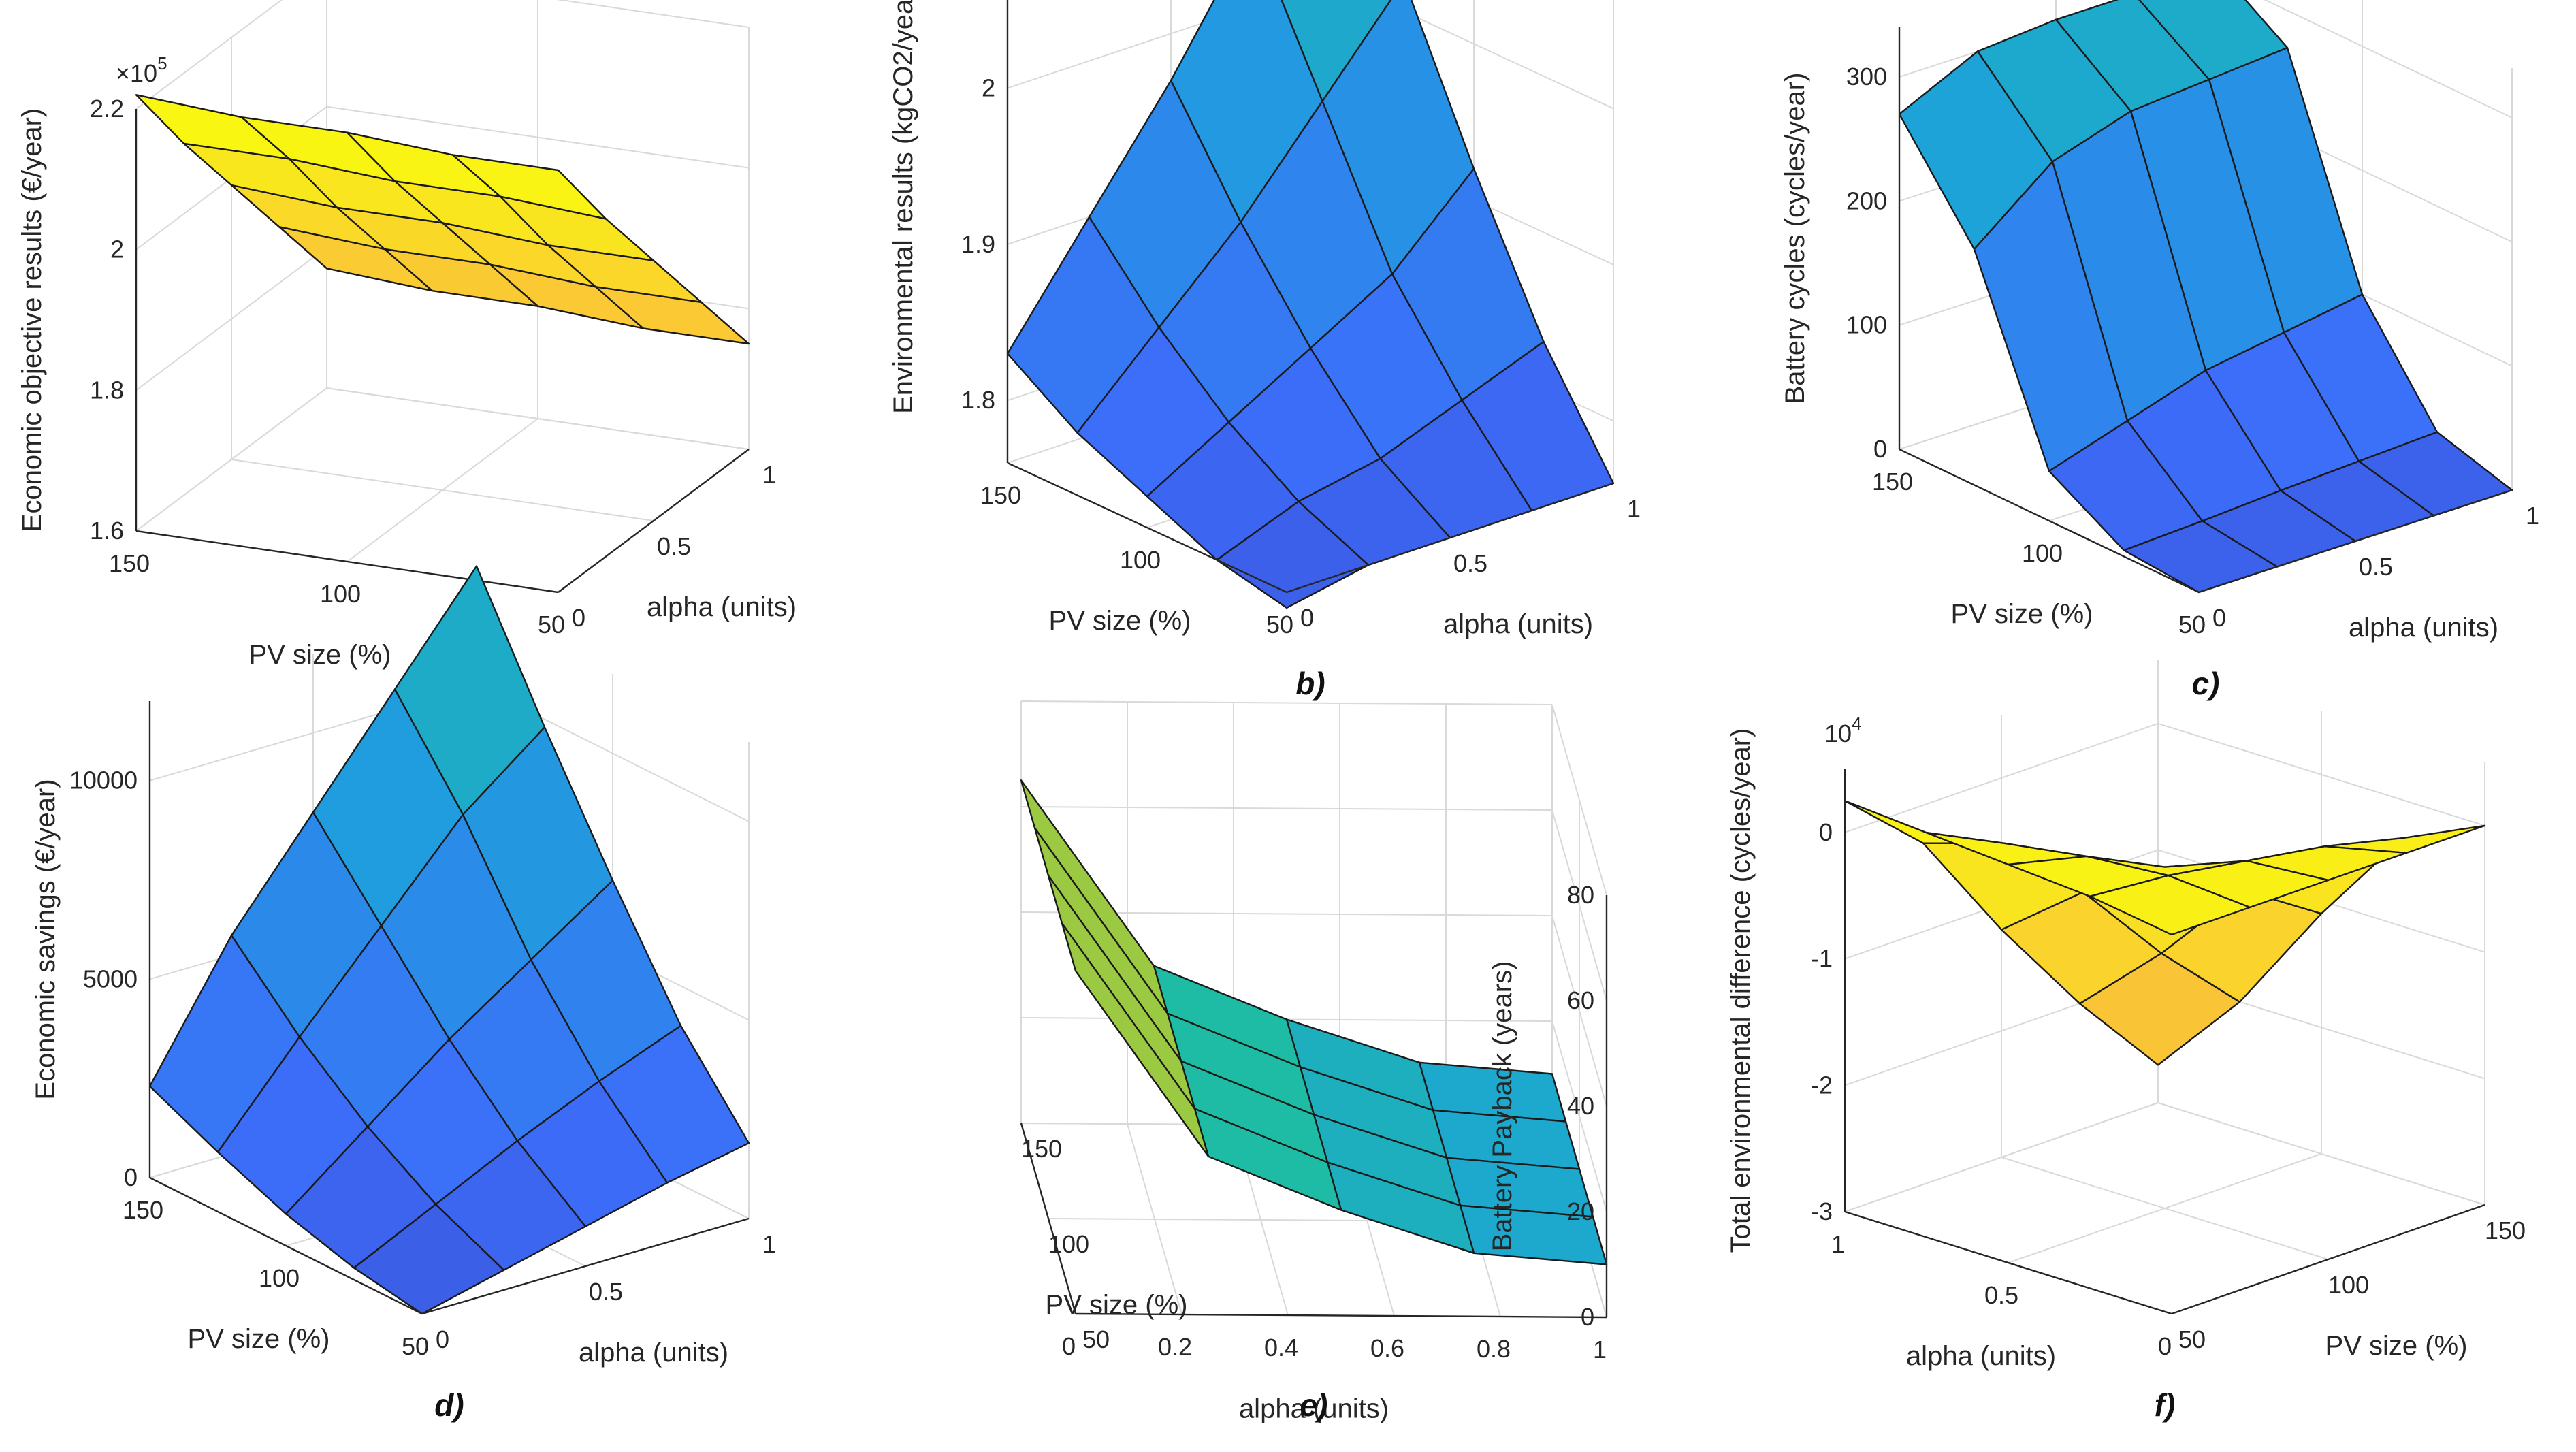  What do you see at coordinates (1096, 1339) in the screenshot?
I see `y-tick-label: 50` at bounding box center [1096, 1339].